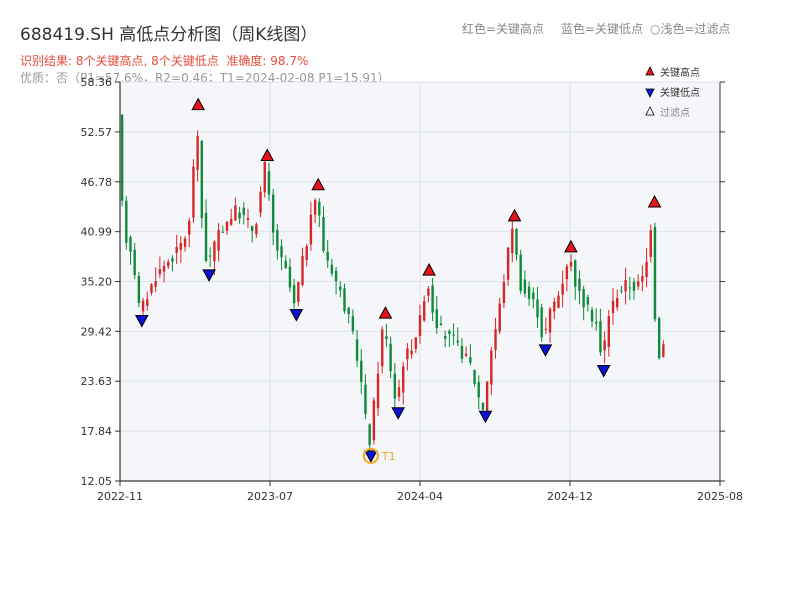 The image size is (800, 600). Describe the element at coordinates (650, 71) in the screenshot. I see `legend-high-marker` at that location.